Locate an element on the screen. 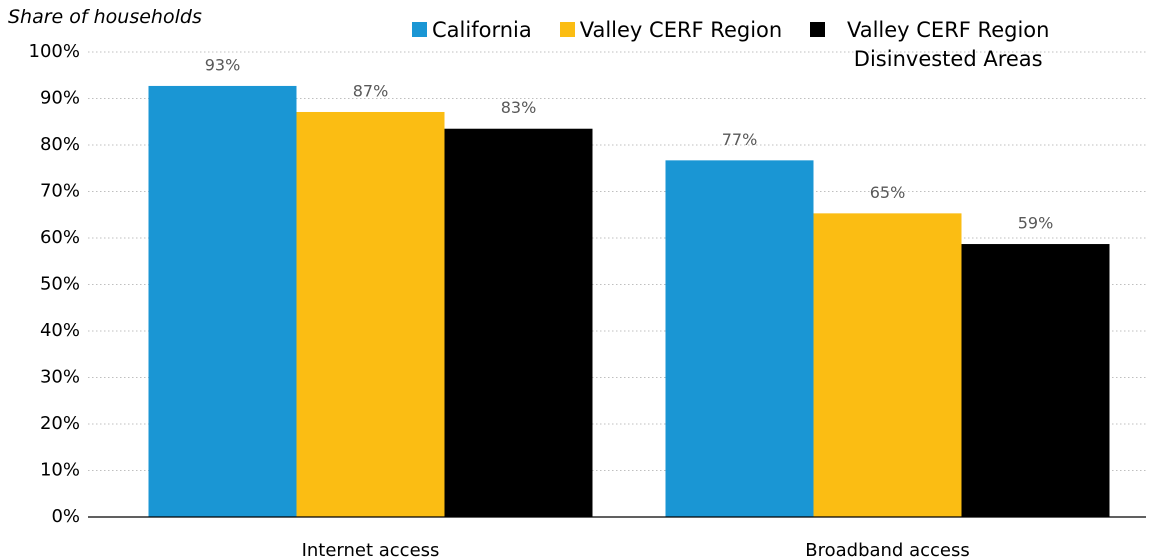  legend-label: Valley CERF Region is located at coordinates (681, 30).